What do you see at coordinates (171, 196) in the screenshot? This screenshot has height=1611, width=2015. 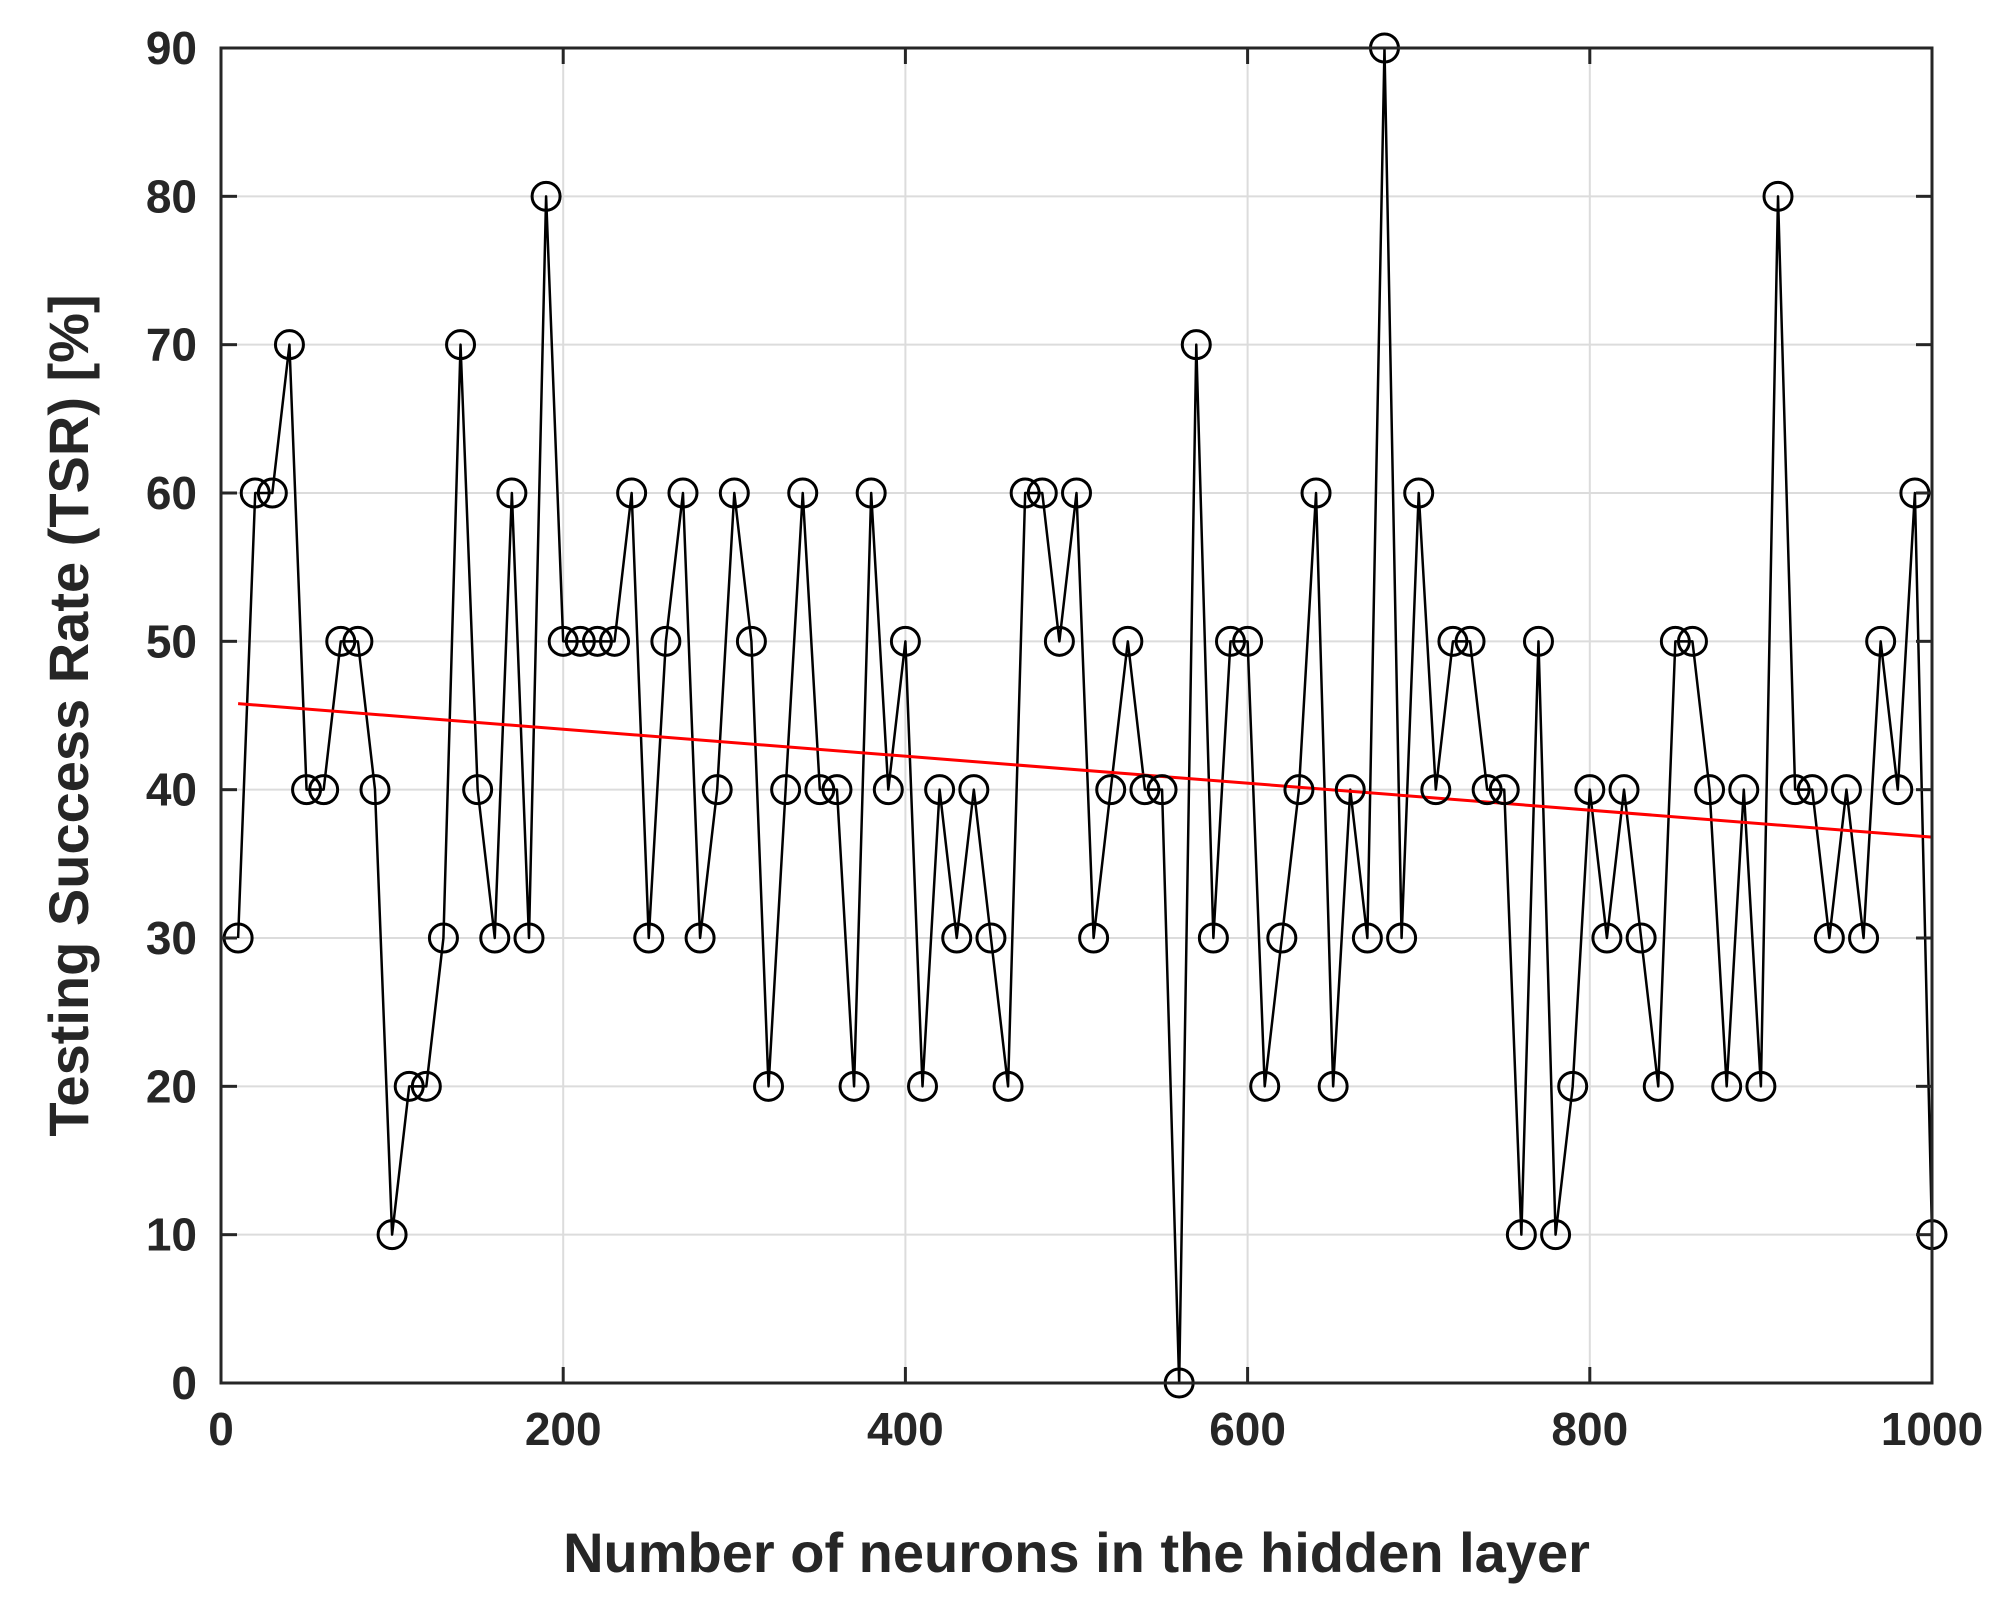 I see `y-tick-label: 80` at bounding box center [171, 196].